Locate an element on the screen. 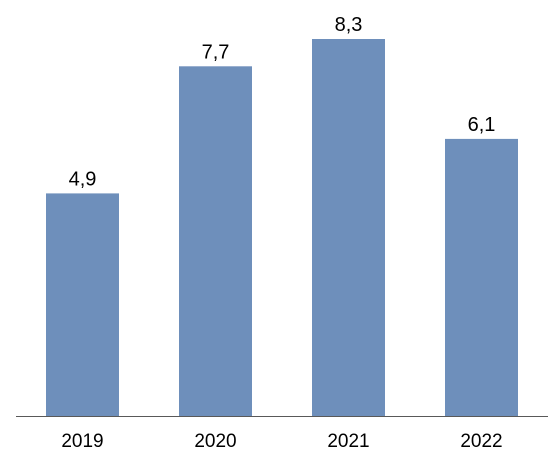 This screenshot has width=556, height=461. bar-2022 is located at coordinates (481, 277).